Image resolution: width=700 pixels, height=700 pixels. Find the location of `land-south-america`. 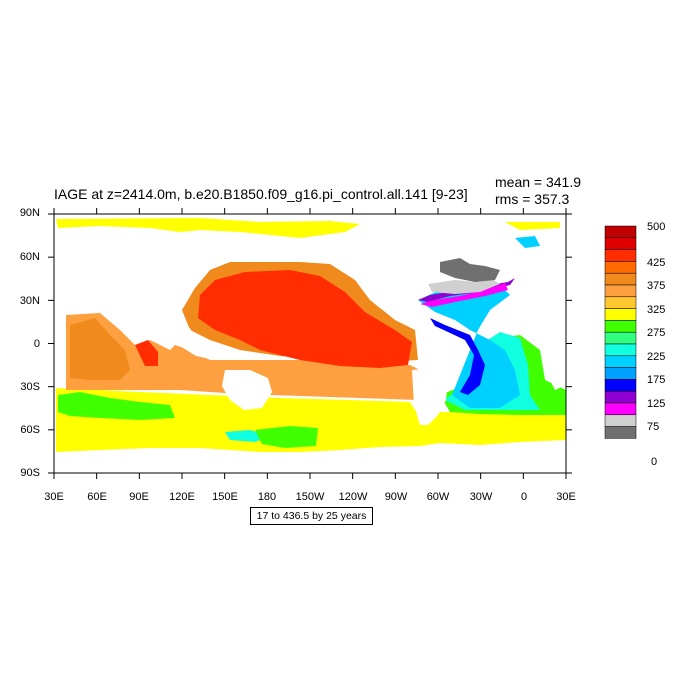

land-south-america is located at coordinates (430, 396).